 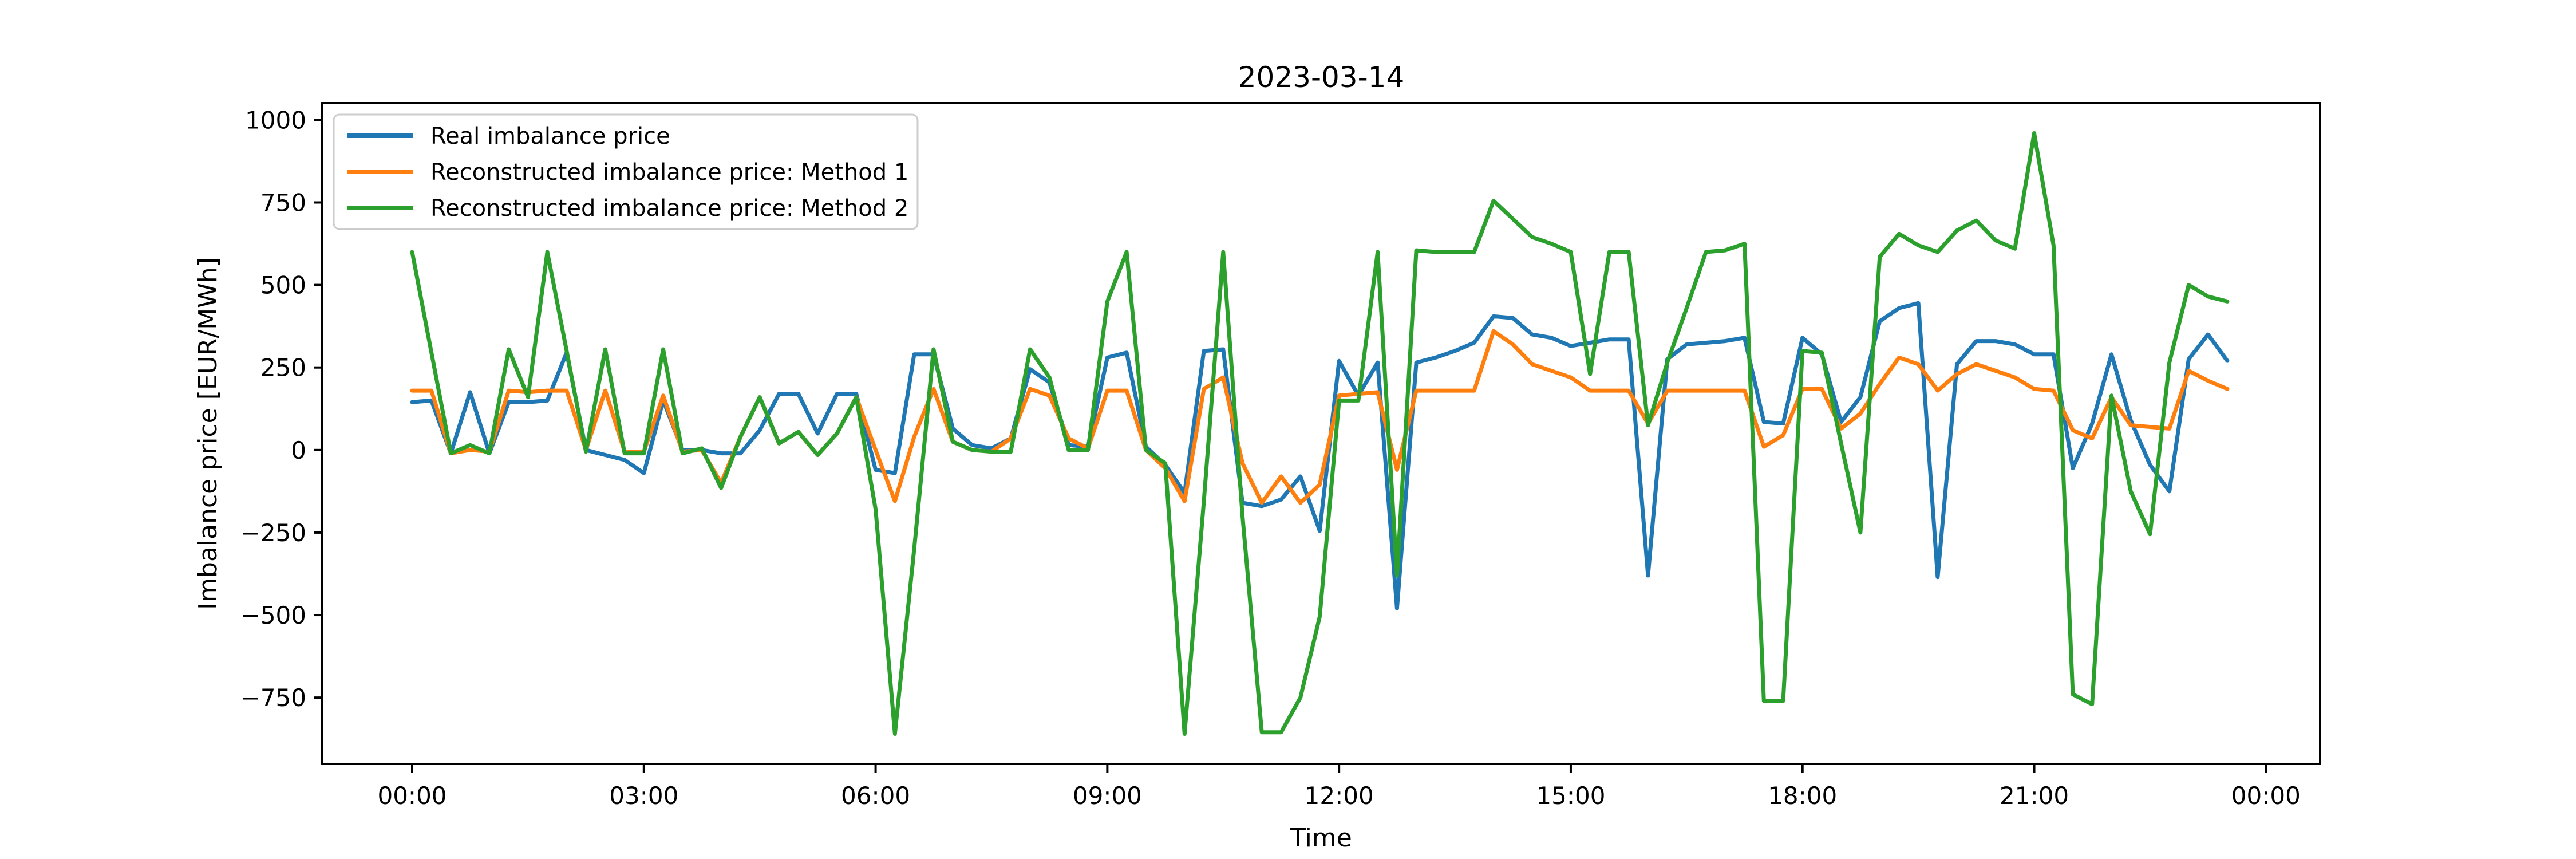 I want to click on y-tick-label: 500, so click(x=283, y=285).